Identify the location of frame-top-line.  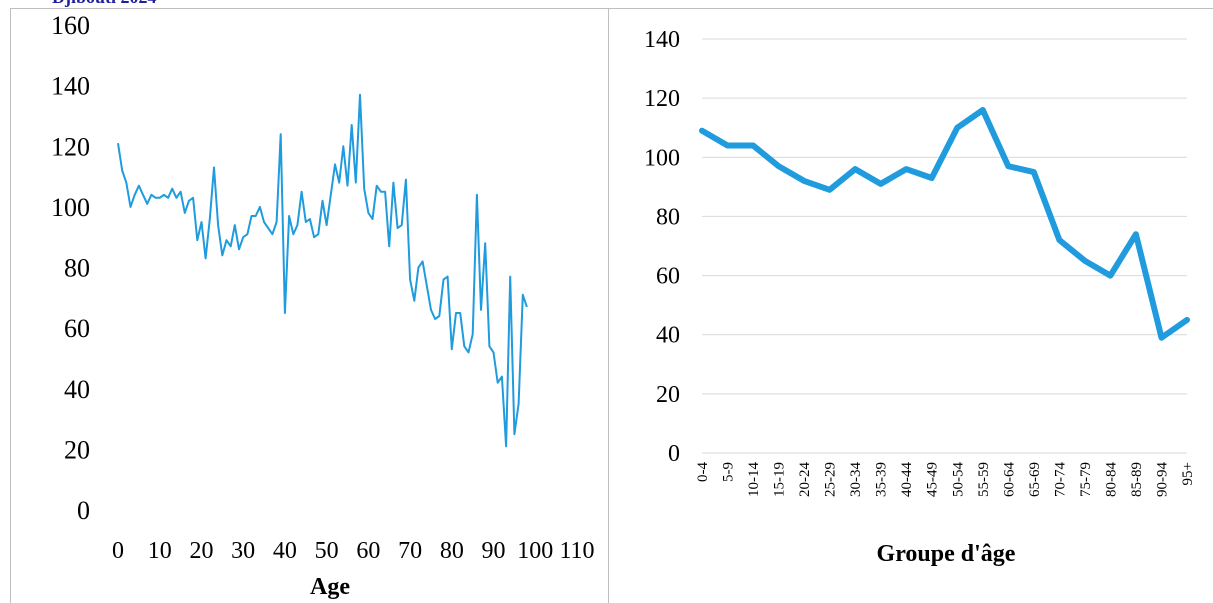
(611, 8).